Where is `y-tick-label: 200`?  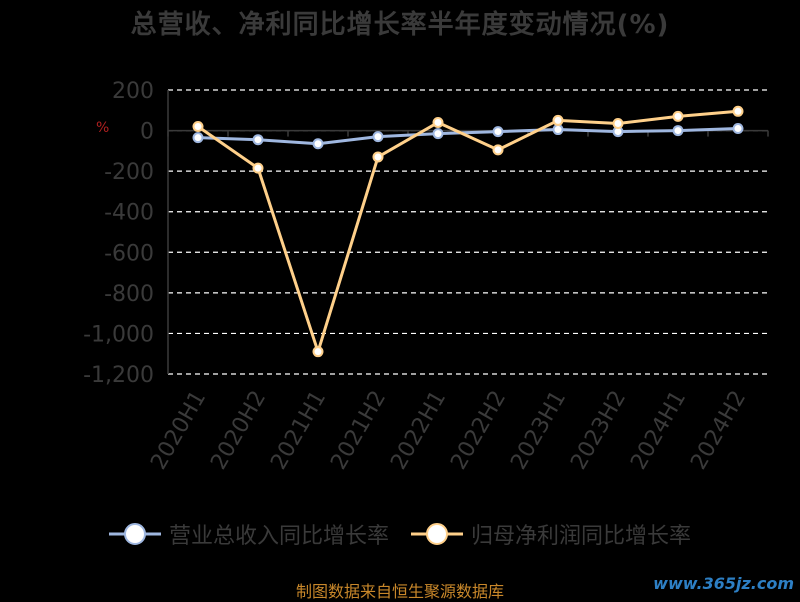 y-tick-label: 200 is located at coordinates (133, 91).